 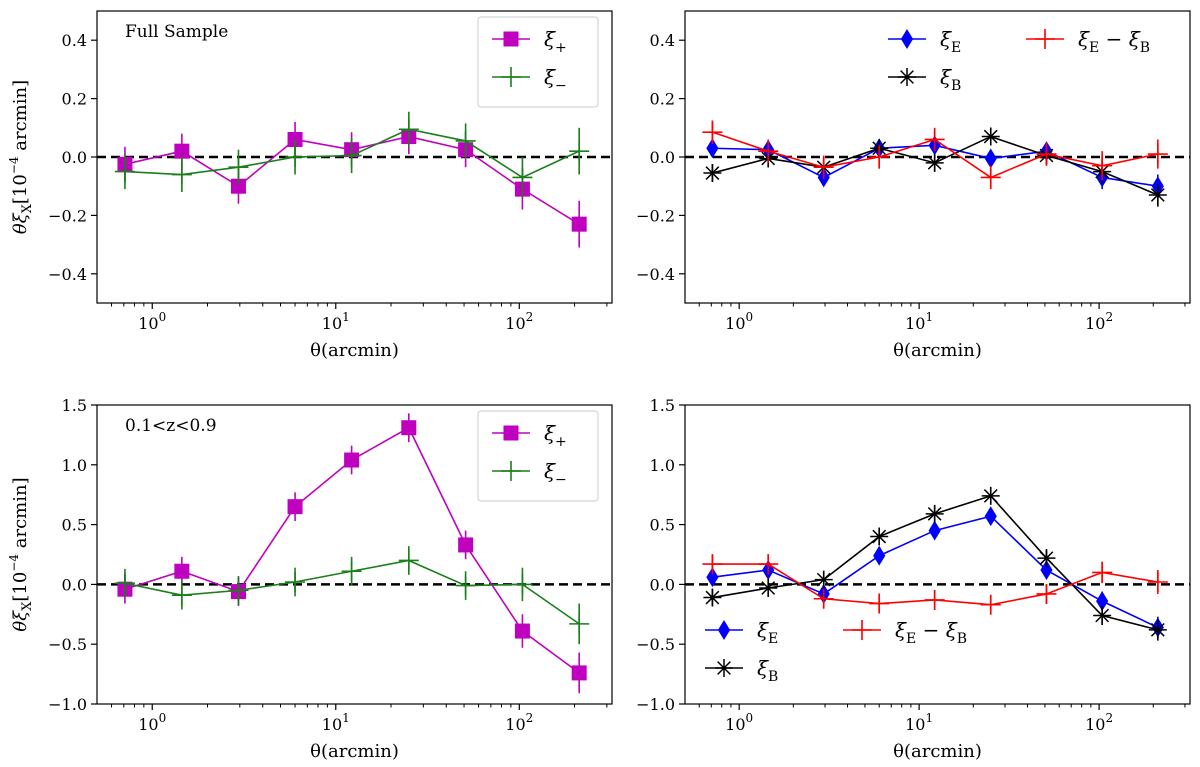 What do you see at coordinates (1145, 48) in the screenshot?
I see `legend-subscript-2: B` at bounding box center [1145, 48].